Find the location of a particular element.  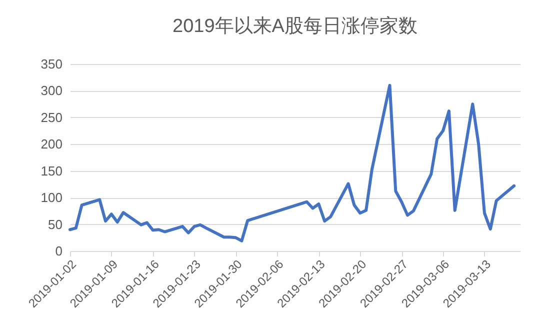

y-tick-label: 50 is located at coordinates (55, 224).